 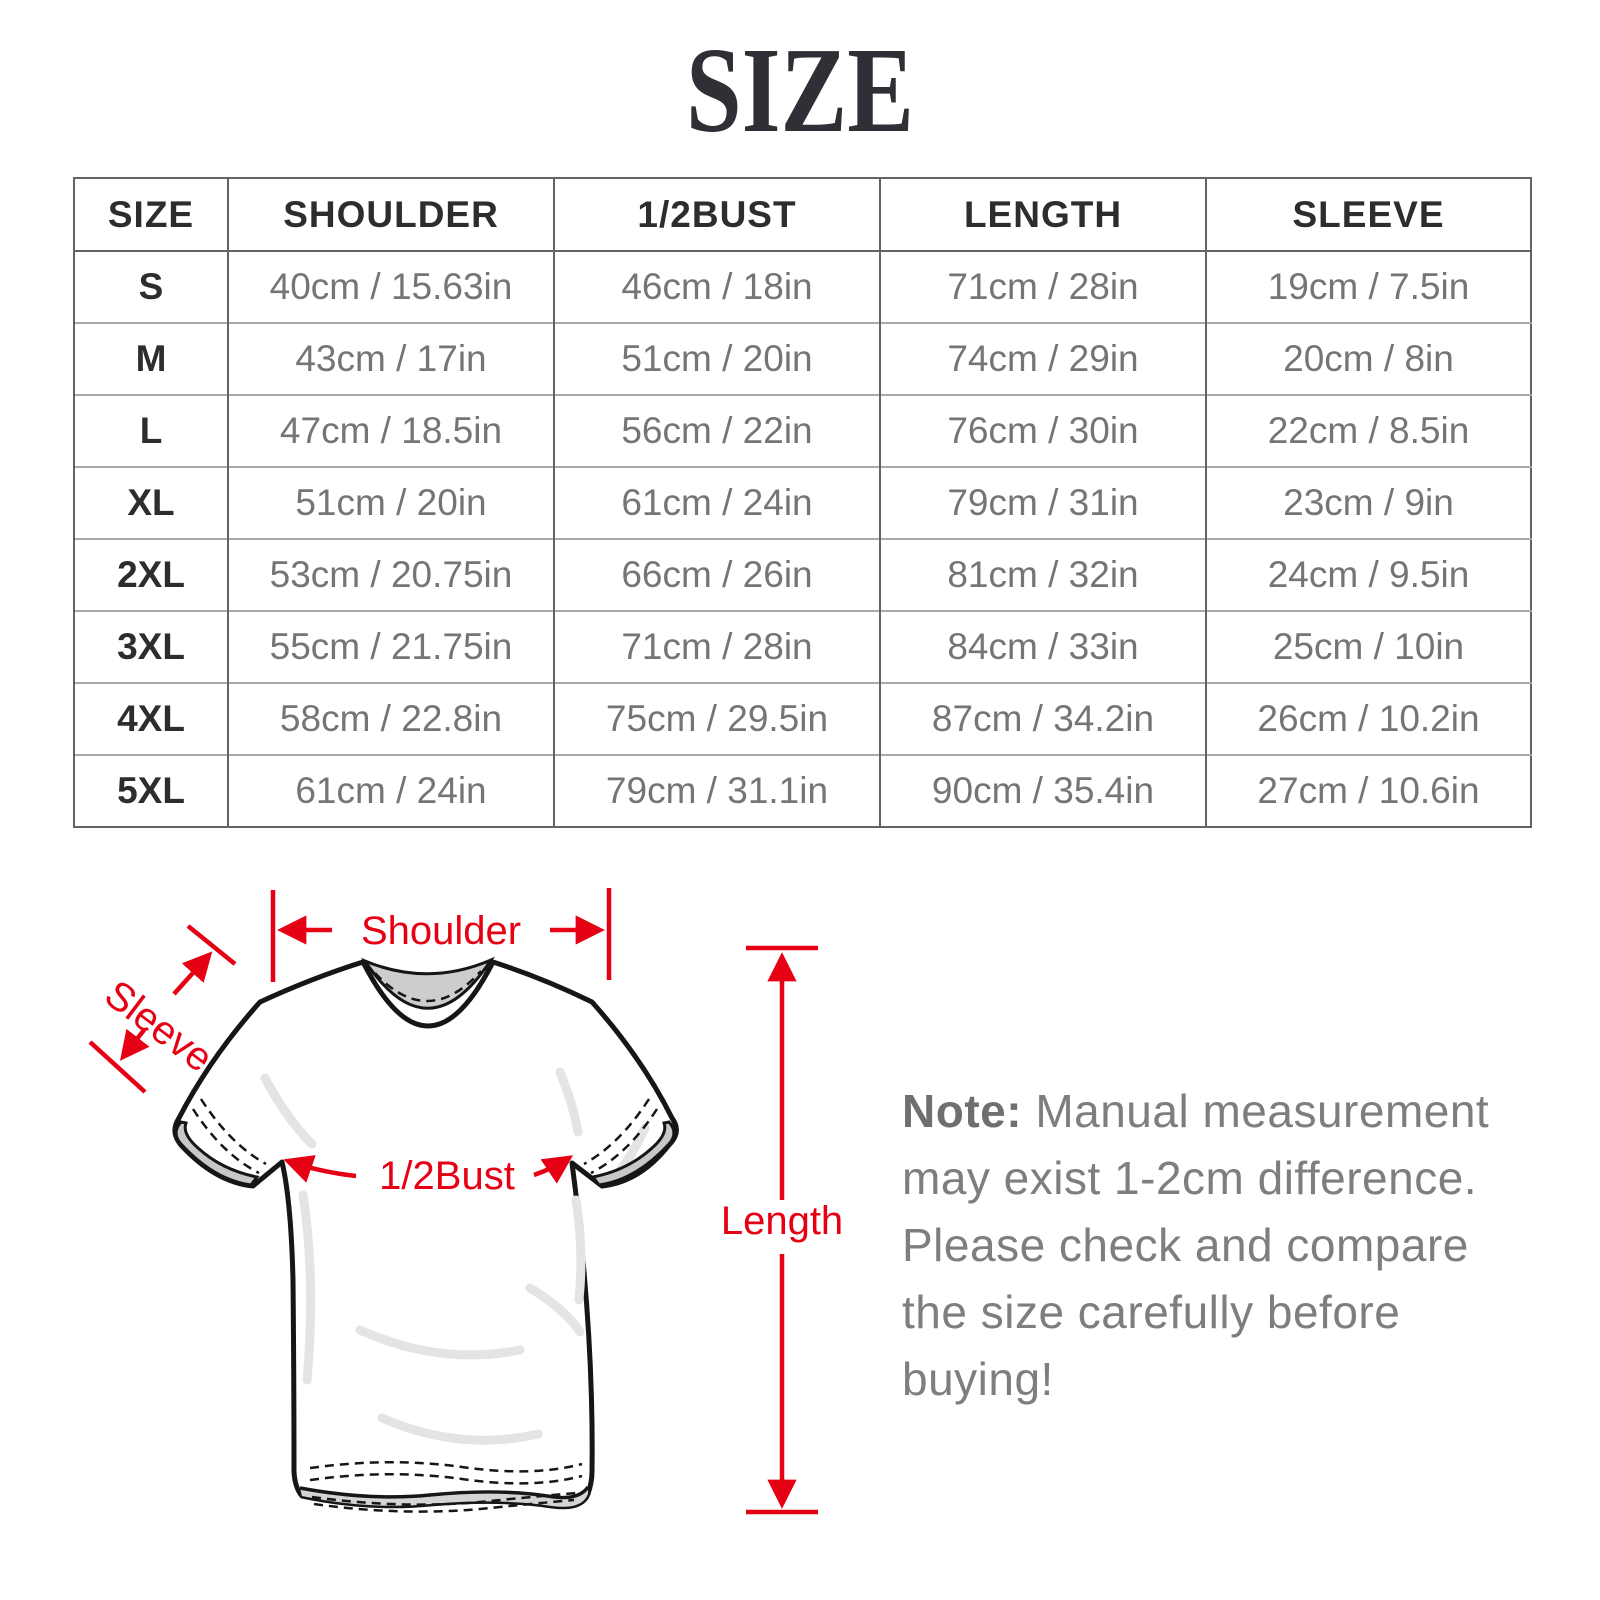 What do you see at coordinates (390, 287) in the screenshot?
I see `measurement-cell: 40cm / 15.63in` at bounding box center [390, 287].